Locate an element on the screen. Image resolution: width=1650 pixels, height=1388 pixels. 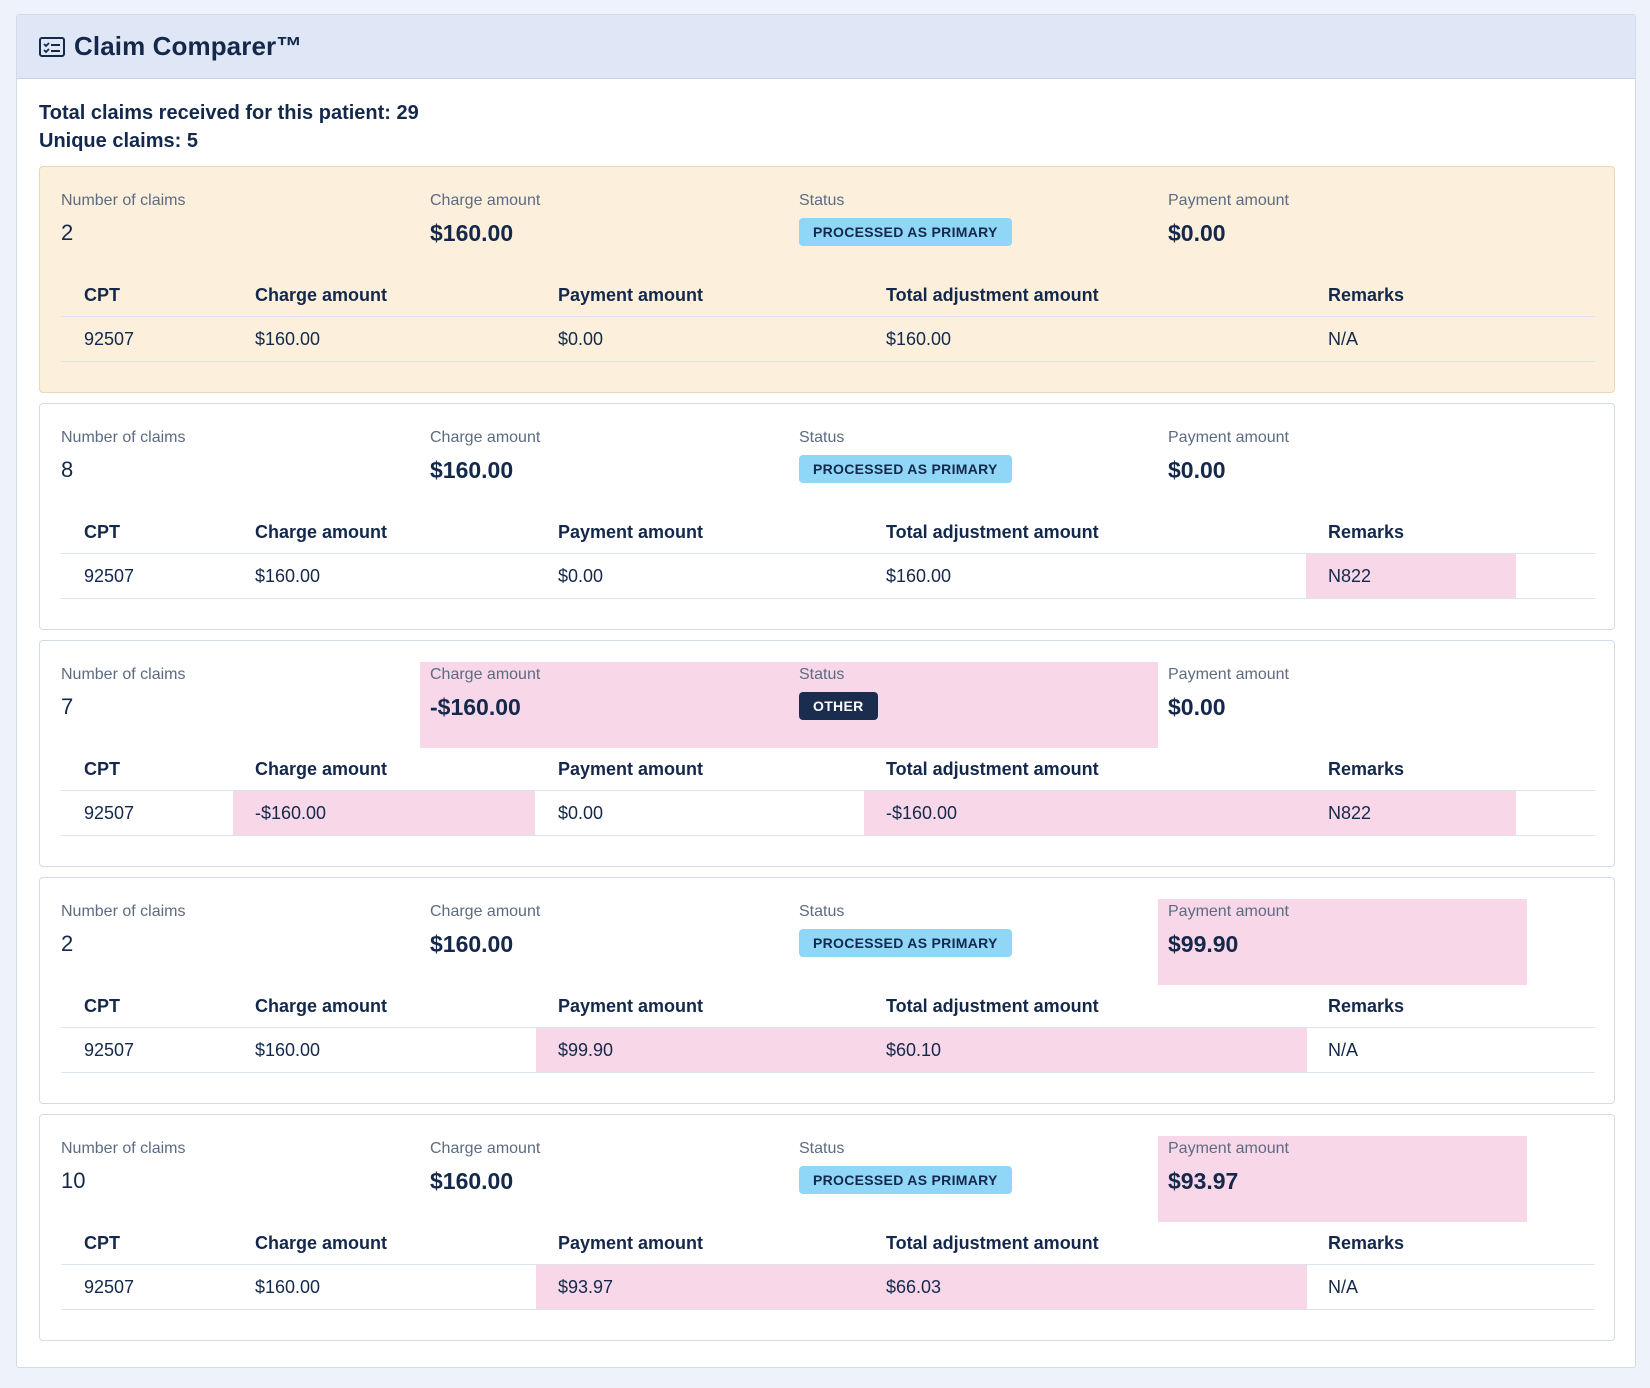
adjustment-remarks-diff-highlight is located at coordinates (1190, 813).